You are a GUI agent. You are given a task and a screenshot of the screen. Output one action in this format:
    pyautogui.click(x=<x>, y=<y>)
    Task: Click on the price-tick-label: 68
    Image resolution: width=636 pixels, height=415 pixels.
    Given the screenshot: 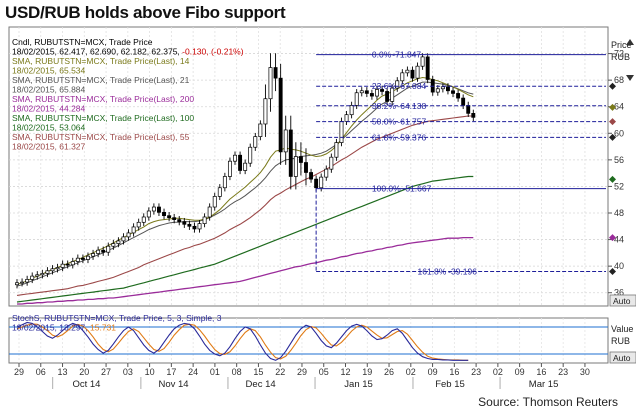 What is the action you would take?
    pyautogui.click(x=619, y=80)
    